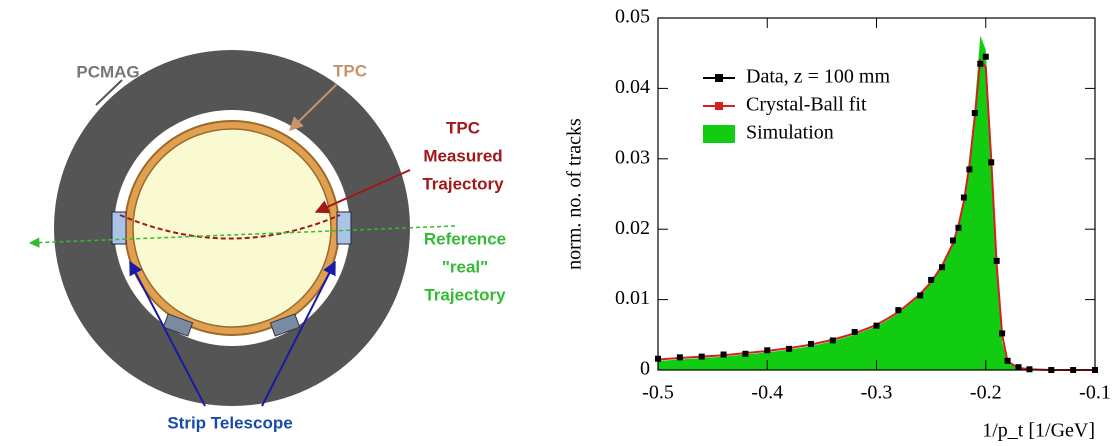  Describe the element at coordinates (1095, 393) in the screenshot. I see `x-tick-label: -0.1` at that location.